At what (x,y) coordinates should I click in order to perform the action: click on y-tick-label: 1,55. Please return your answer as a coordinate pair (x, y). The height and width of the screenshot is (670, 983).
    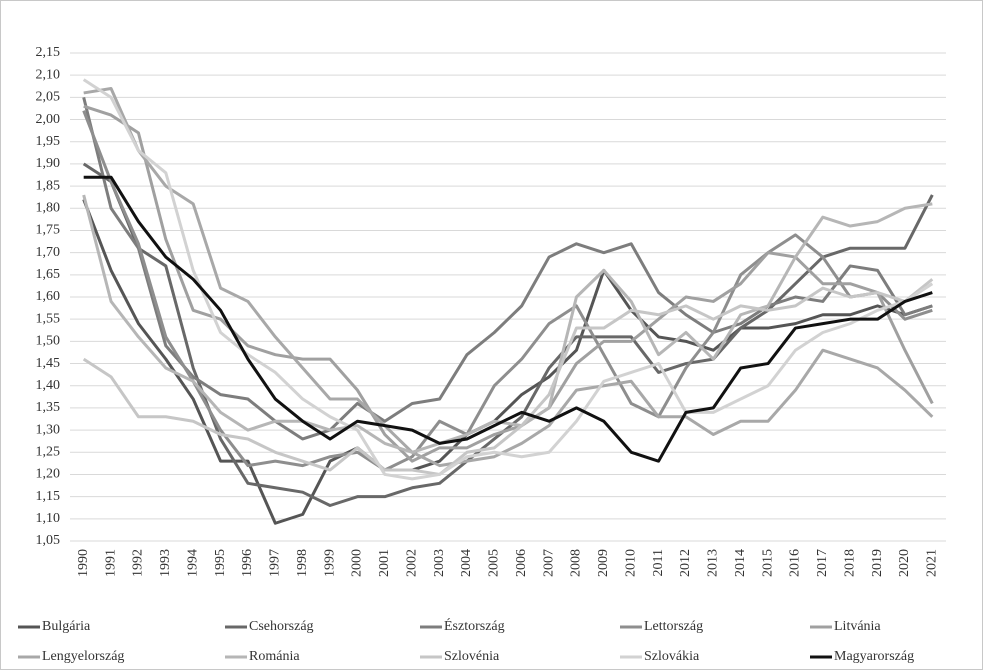
    Looking at the image, I should click on (48, 318).